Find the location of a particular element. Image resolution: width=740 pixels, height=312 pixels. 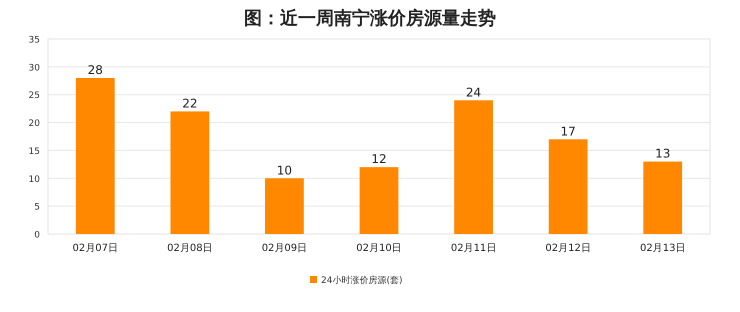

y-tick-label: 0 is located at coordinates (37, 235).